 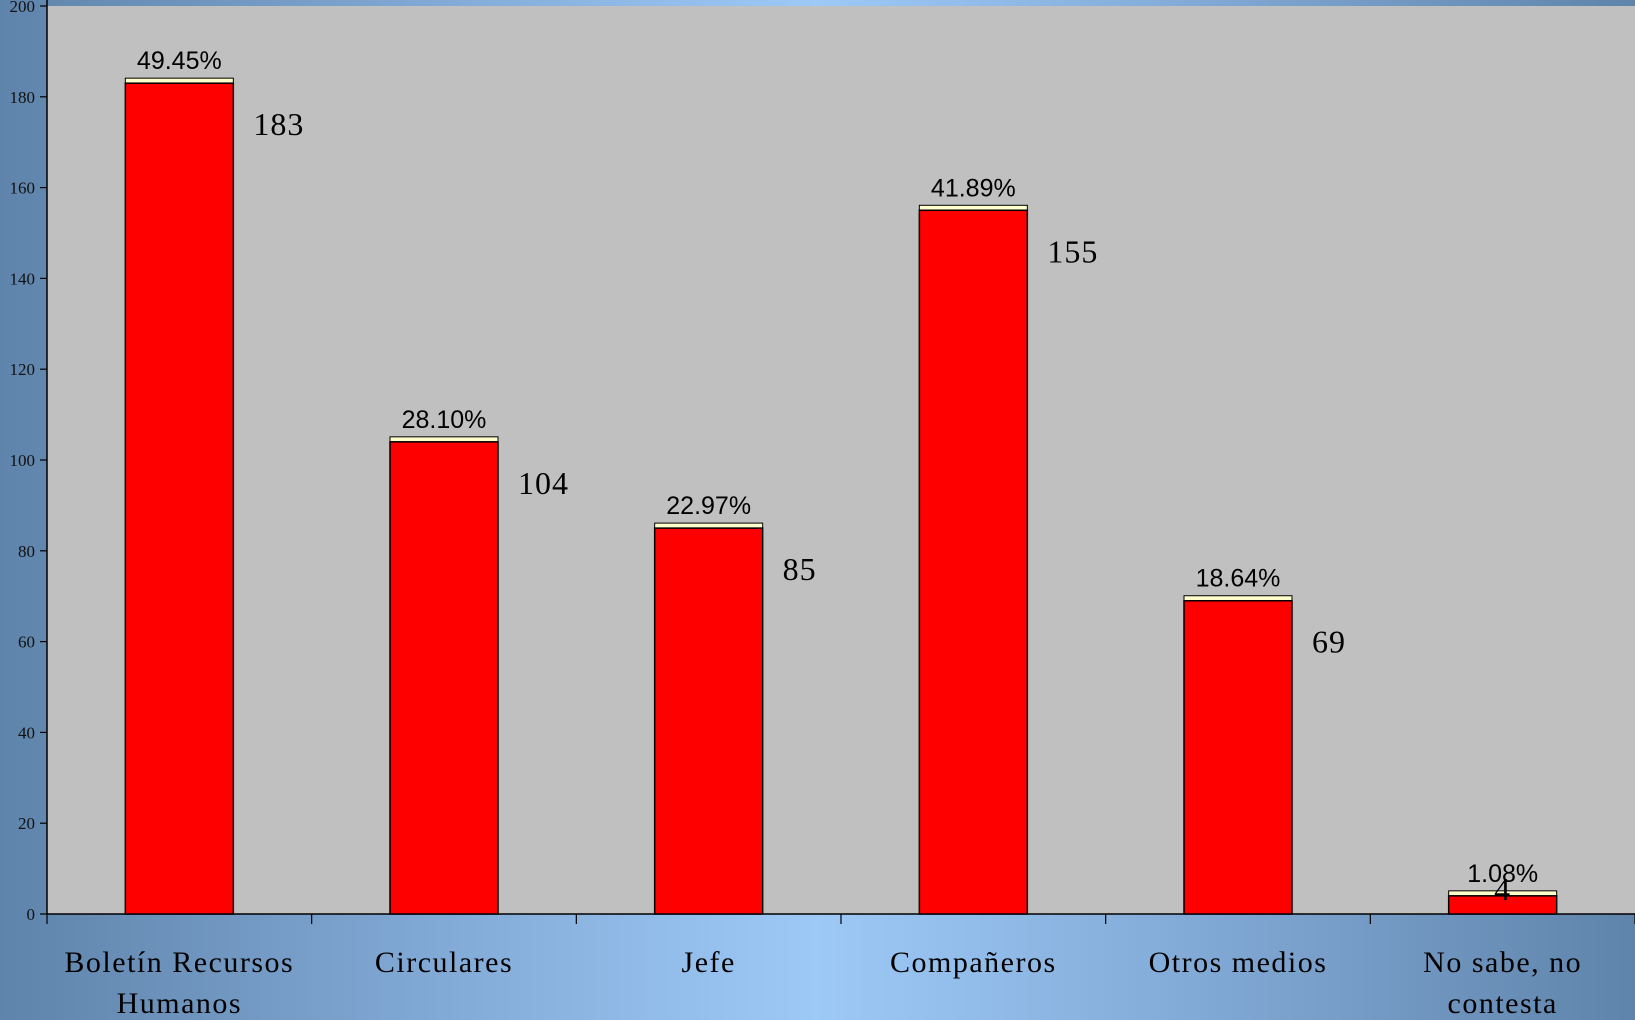 What do you see at coordinates (23, 8) in the screenshot?
I see `y-tick-label: 200` at bounding box center [23, 8].